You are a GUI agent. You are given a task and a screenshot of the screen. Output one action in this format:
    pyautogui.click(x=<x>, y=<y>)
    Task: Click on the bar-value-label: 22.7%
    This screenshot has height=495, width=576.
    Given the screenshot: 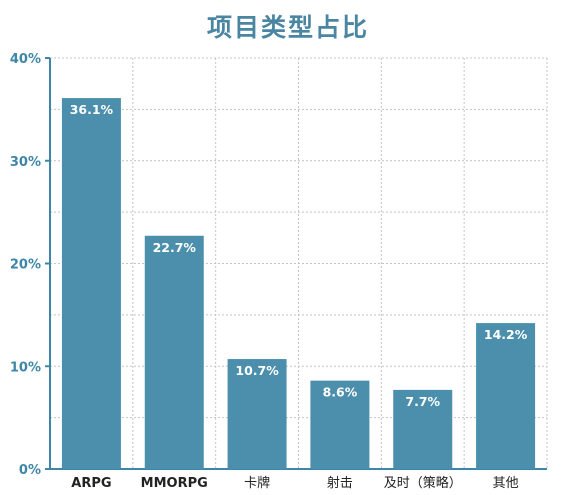 What is the action you would take?
    pyautogui.click(x=175, y=247)
    